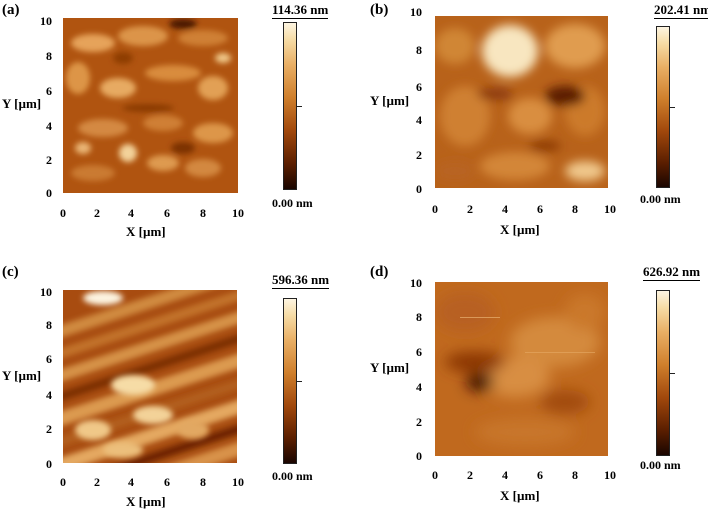 The height and width of the screenshot is (514, 708). What do you see at coordinates (10, 272) in the screenshot?
I see `panel-label: (c)` at bounding box center [10, 272].